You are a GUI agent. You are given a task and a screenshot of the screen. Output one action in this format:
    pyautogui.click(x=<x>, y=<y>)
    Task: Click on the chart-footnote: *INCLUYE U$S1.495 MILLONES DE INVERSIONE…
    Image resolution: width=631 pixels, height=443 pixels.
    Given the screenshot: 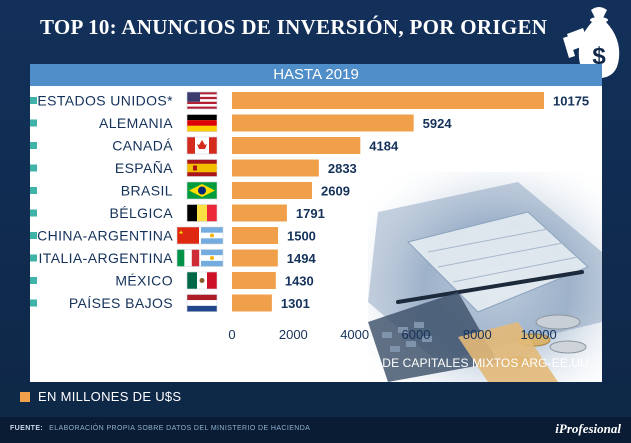 What is the action you would take?
    pyautogui.click(x=342, y=363)
    